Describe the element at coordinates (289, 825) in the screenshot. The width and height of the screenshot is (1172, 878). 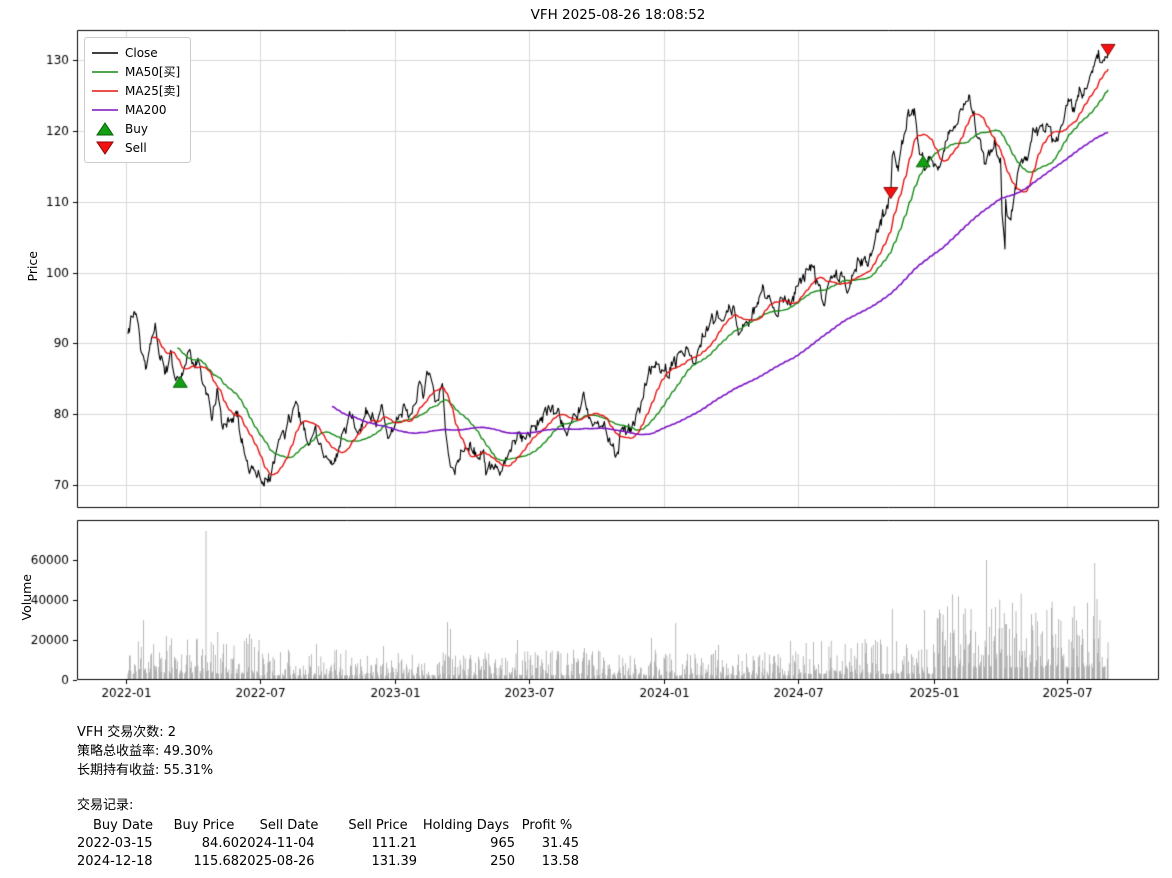
I see `trade-col-header-selldate: Sell Date` at that location.